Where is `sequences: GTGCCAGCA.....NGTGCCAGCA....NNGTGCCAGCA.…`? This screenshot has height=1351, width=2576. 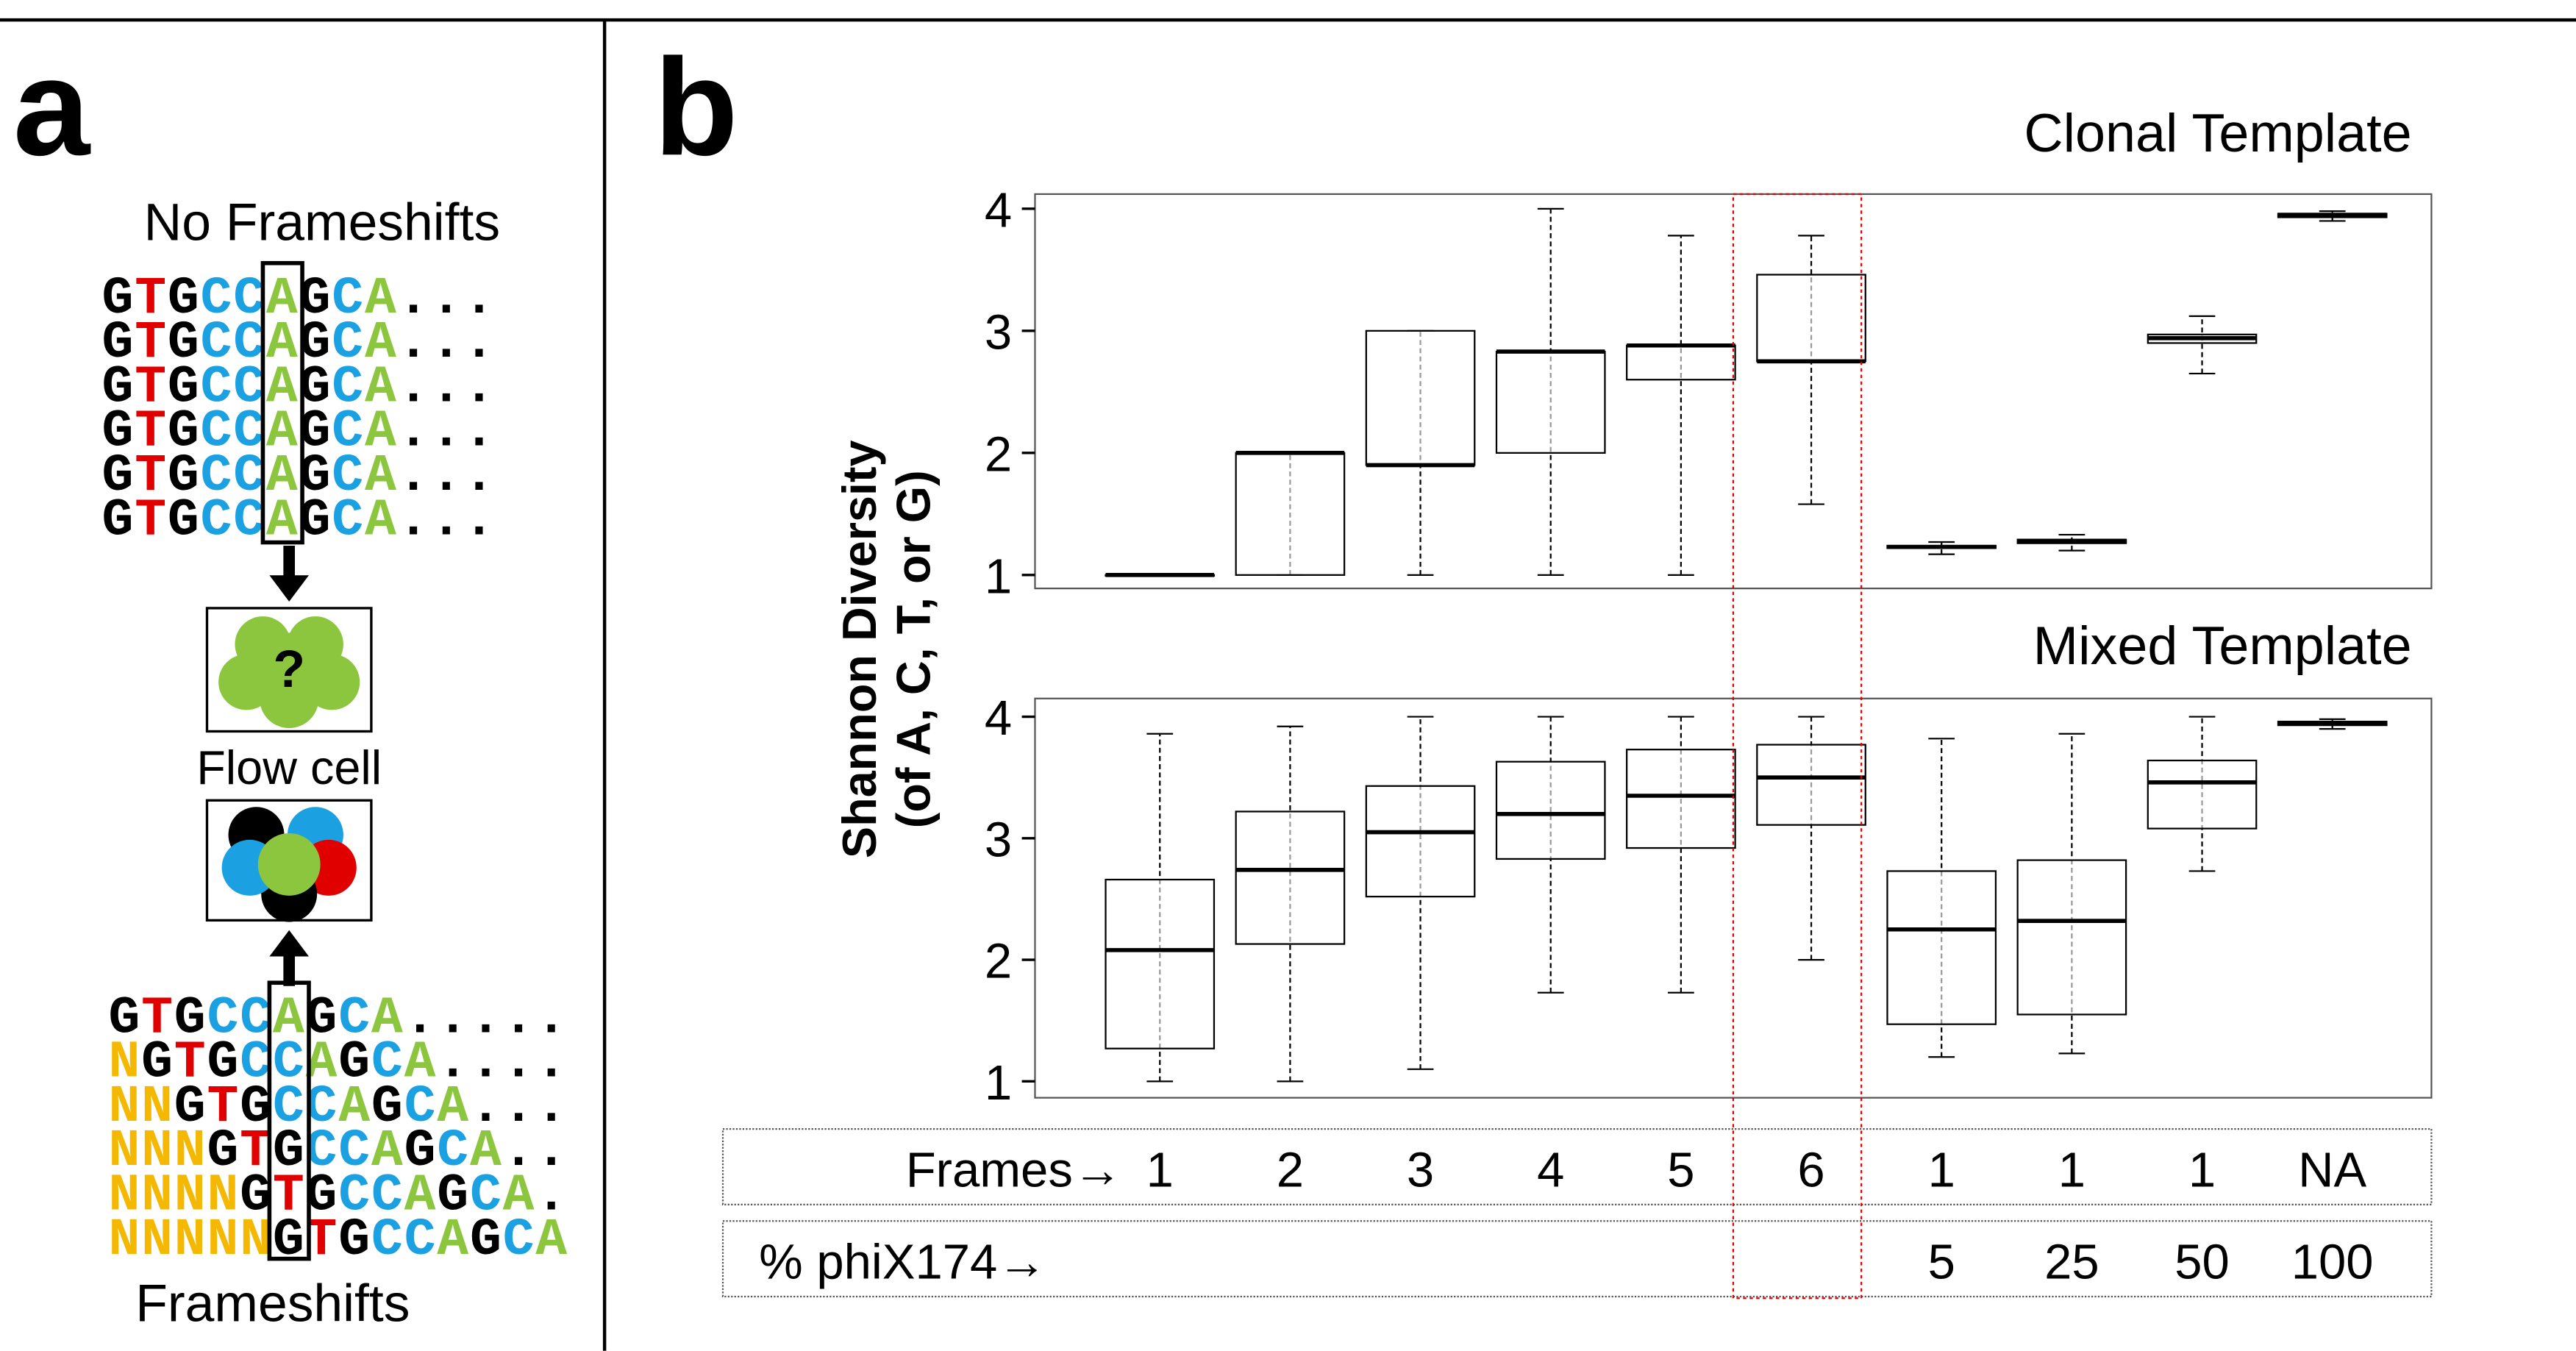
sequences: GTGCCAGCA.....NGTGCCAGCA....NNGTGCCAGCA.… is located at coordinates (337, 1129).